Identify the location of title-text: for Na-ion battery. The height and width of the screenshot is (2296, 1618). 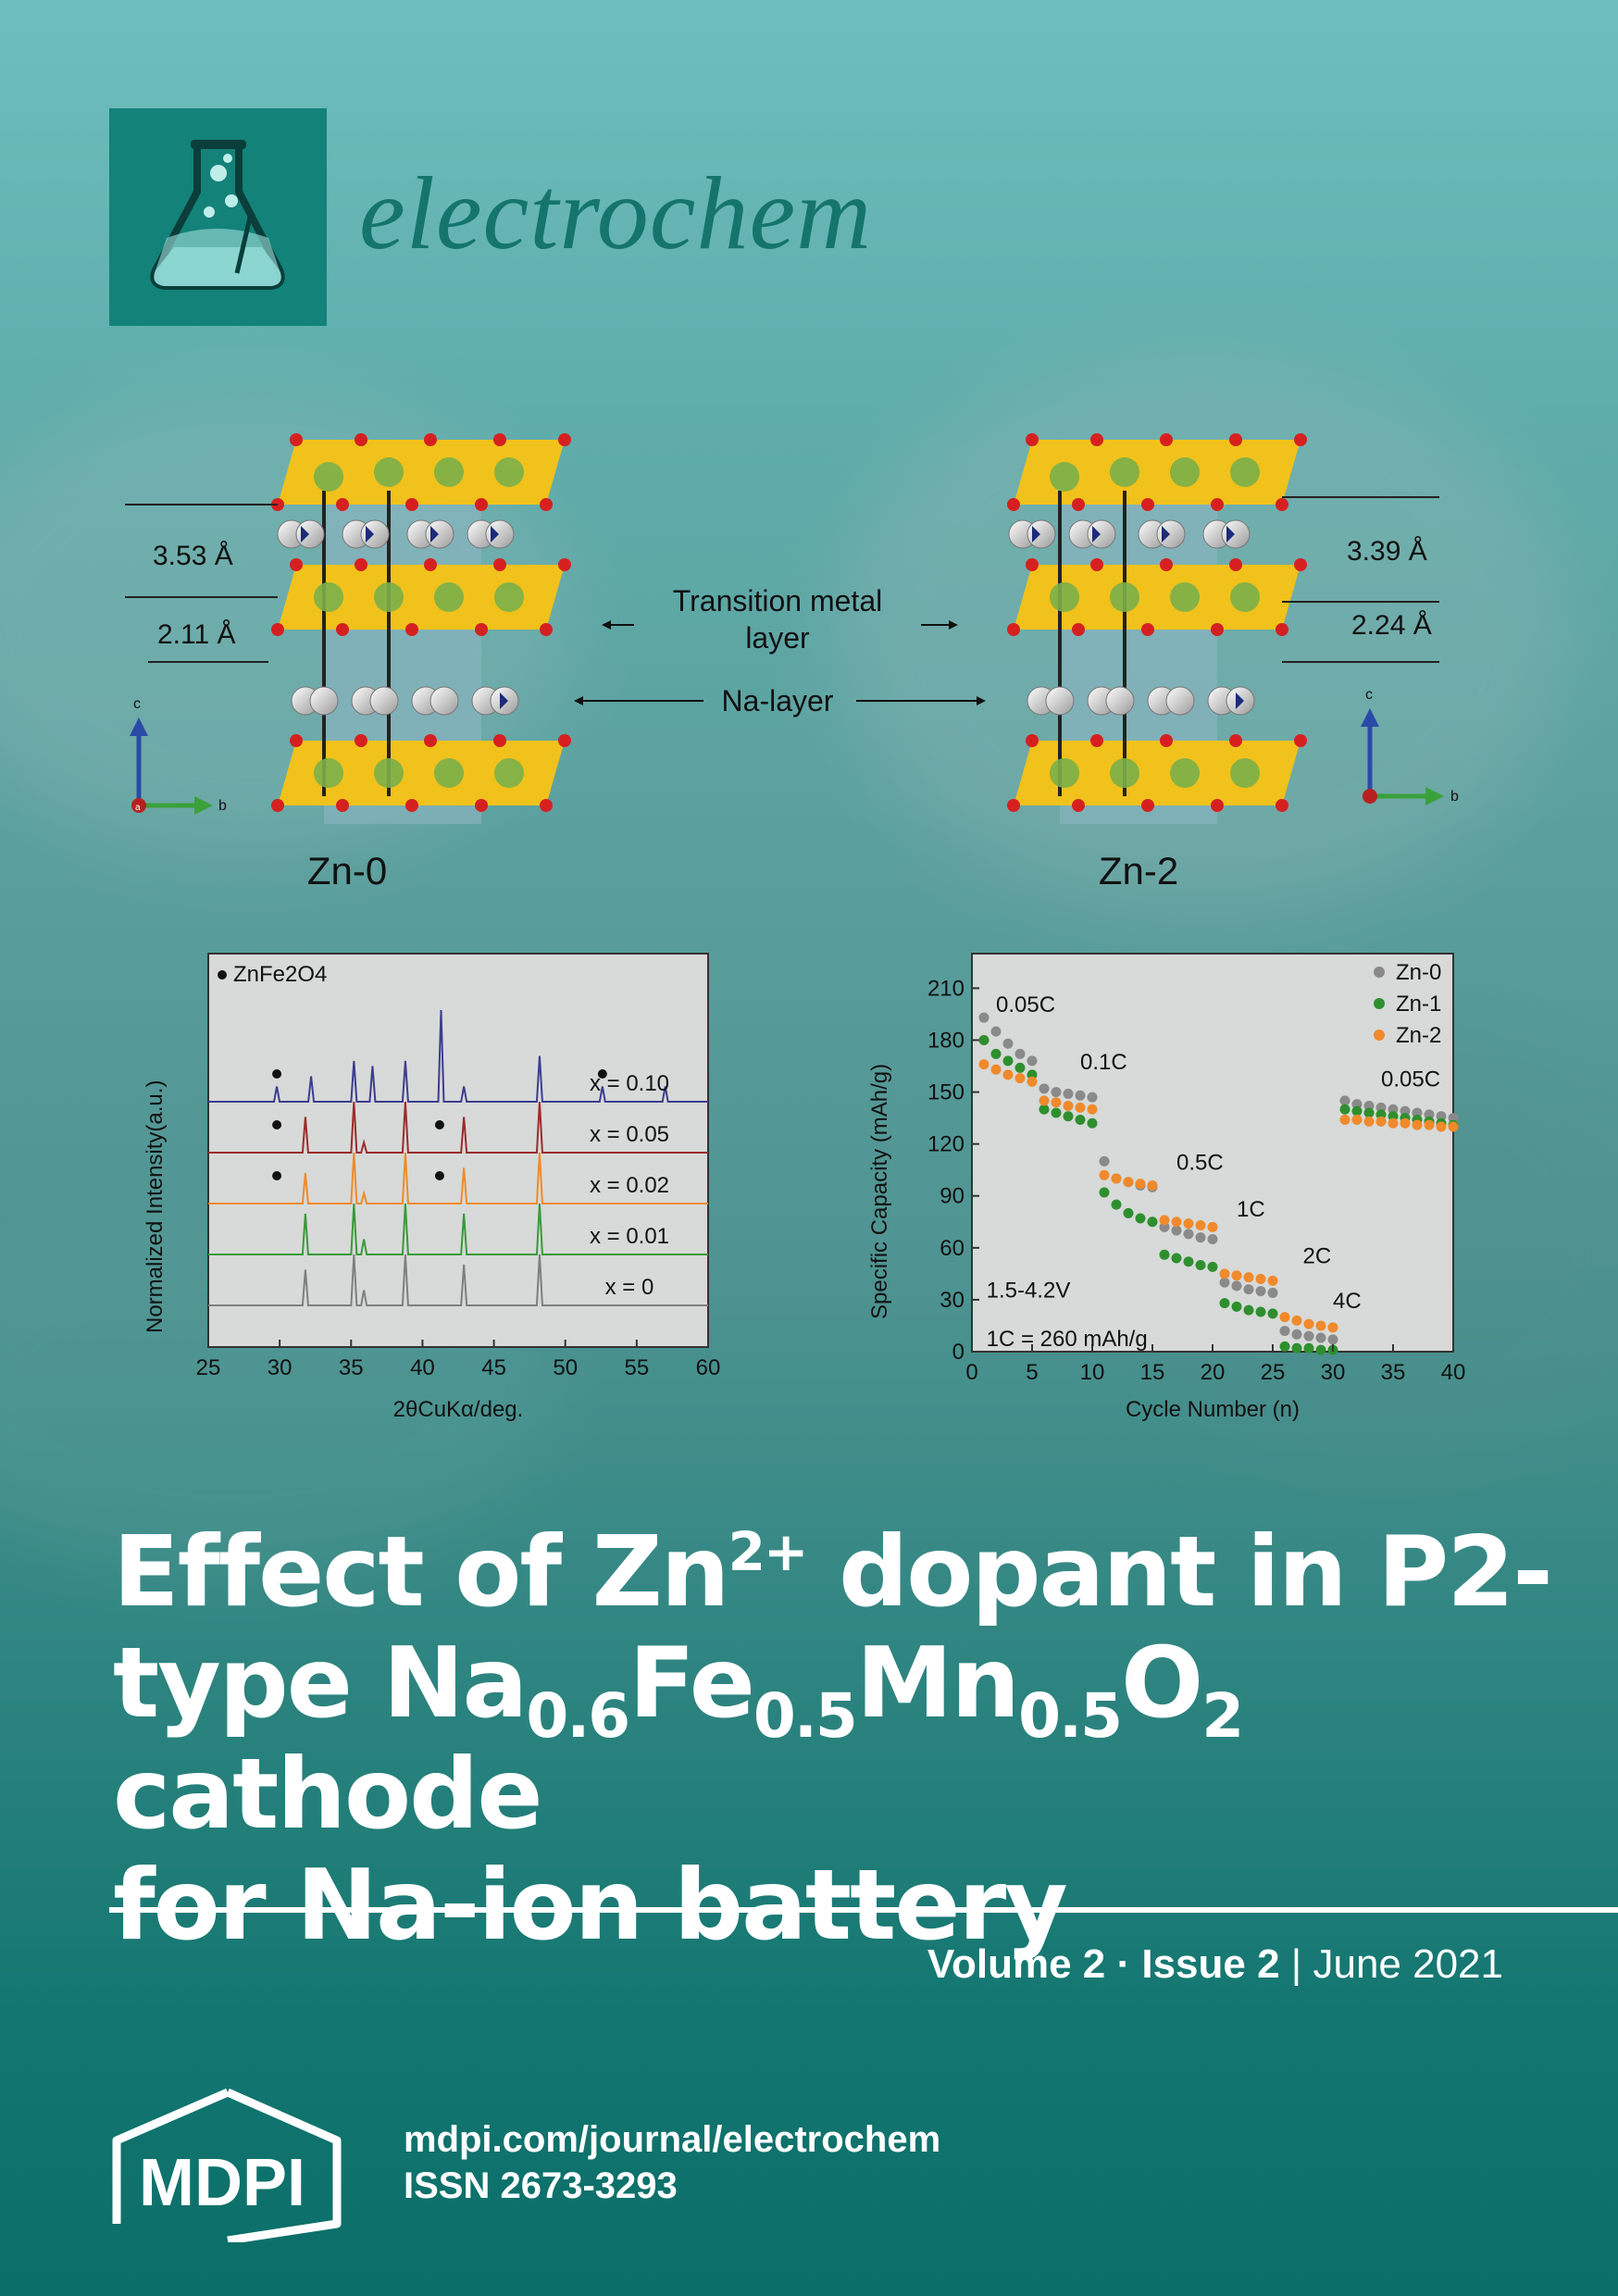
(590, 1906).